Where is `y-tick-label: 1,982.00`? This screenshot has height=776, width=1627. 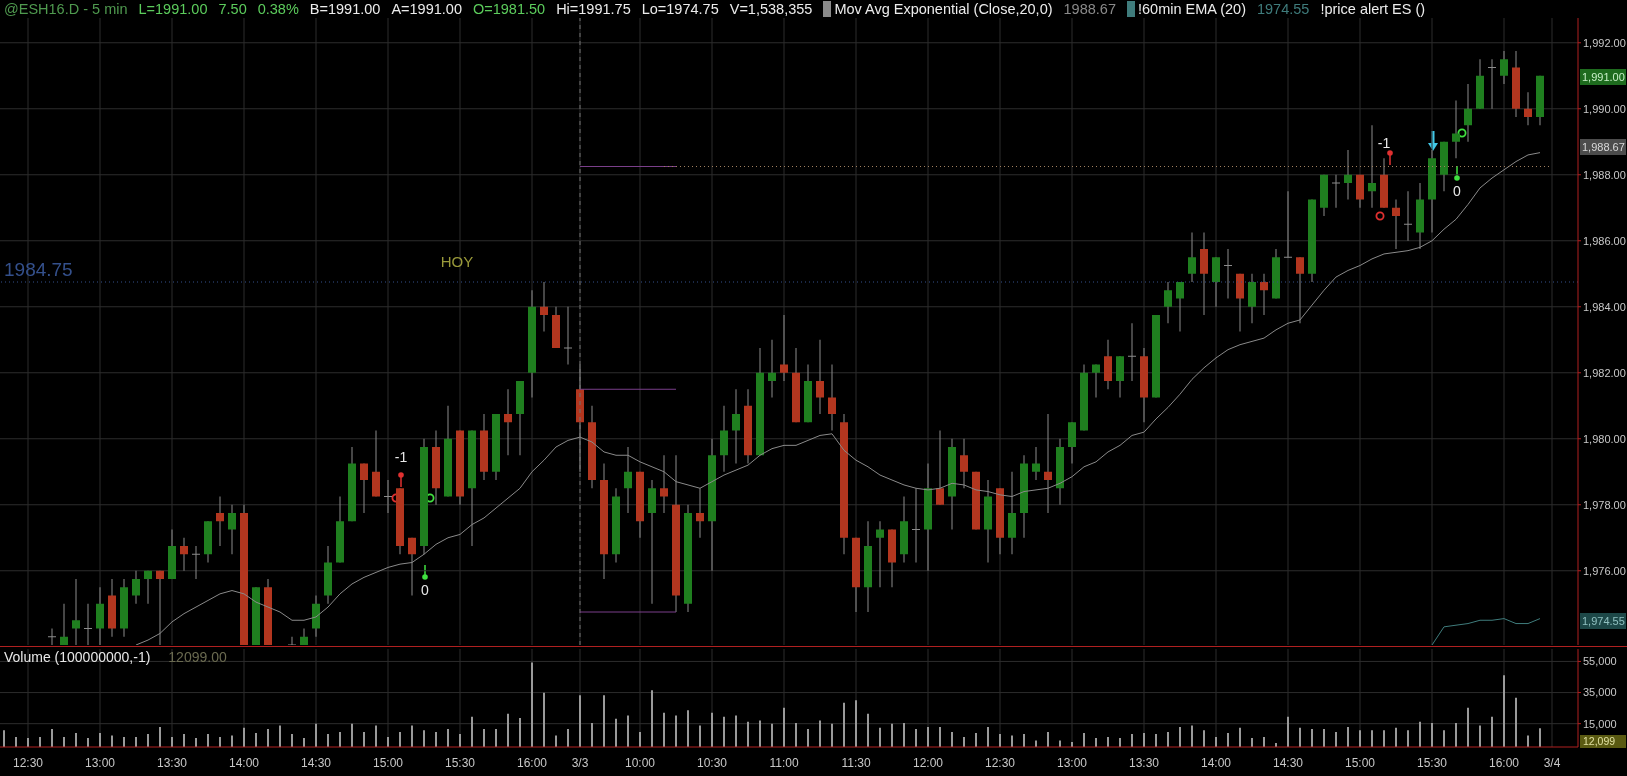 y-tick-label: 1,982.00 is located at coordinates (1604, 372).